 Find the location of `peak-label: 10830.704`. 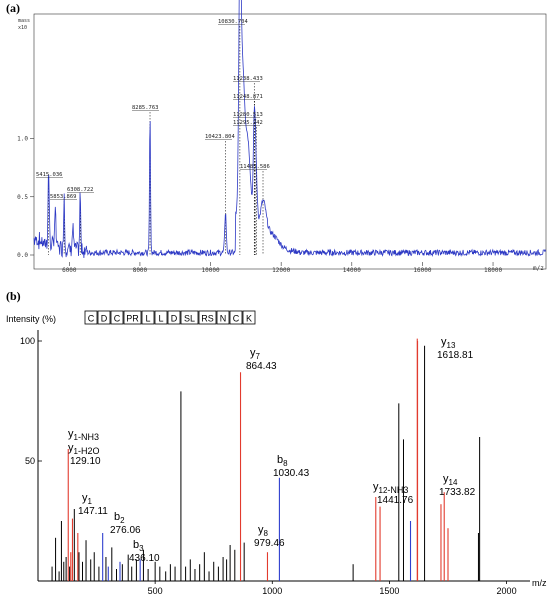

peak-label: 10830.704 is located at coordinates (233, 22).